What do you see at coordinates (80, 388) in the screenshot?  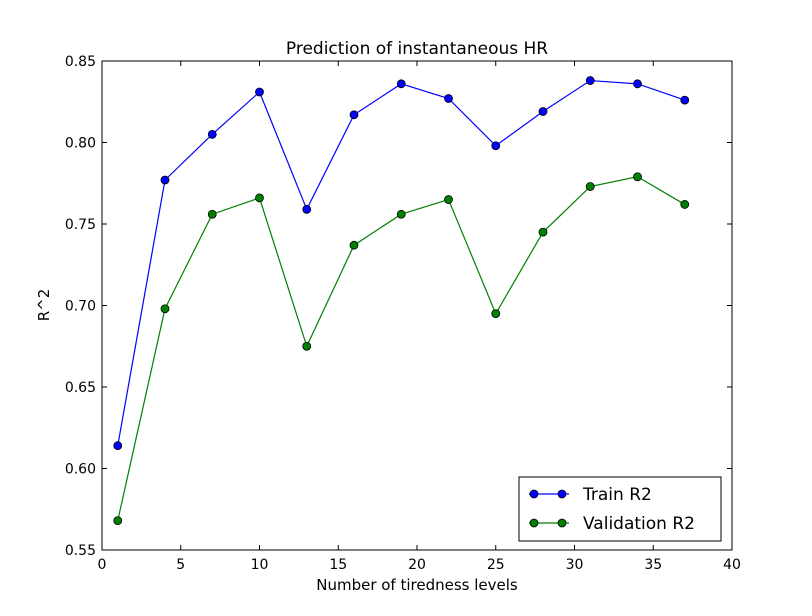 I see `y-tick-label: 0.65` at bounding box center [80, 388].